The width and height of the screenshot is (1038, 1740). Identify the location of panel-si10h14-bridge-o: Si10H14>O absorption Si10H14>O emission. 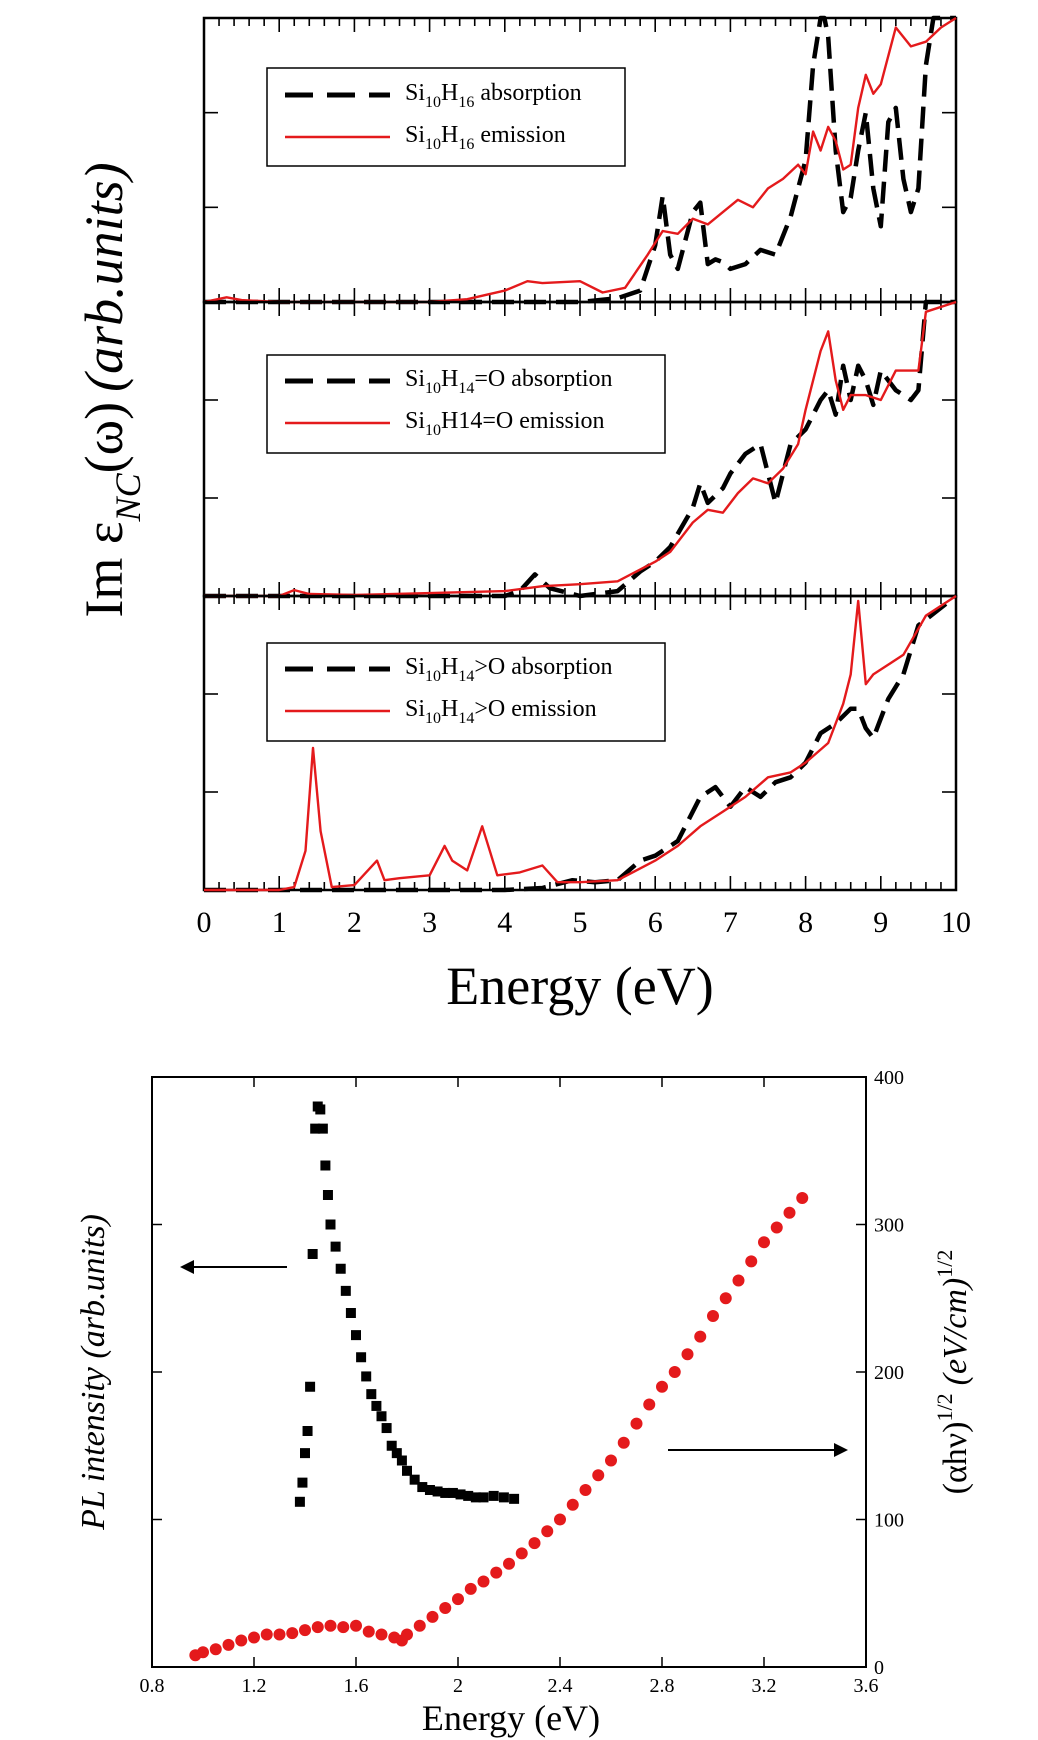
(580, 743).